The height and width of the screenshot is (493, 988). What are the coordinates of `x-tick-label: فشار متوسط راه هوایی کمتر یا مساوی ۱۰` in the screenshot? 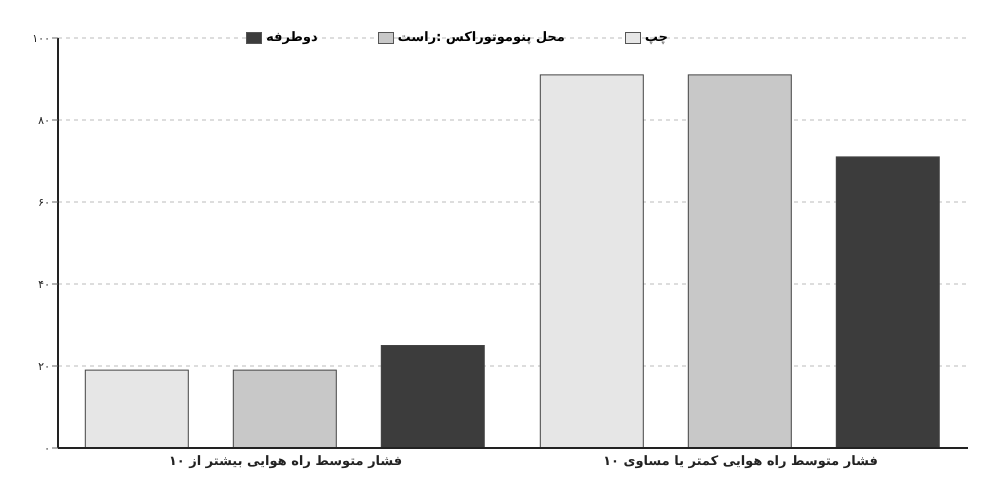 It's located at (740, 462).